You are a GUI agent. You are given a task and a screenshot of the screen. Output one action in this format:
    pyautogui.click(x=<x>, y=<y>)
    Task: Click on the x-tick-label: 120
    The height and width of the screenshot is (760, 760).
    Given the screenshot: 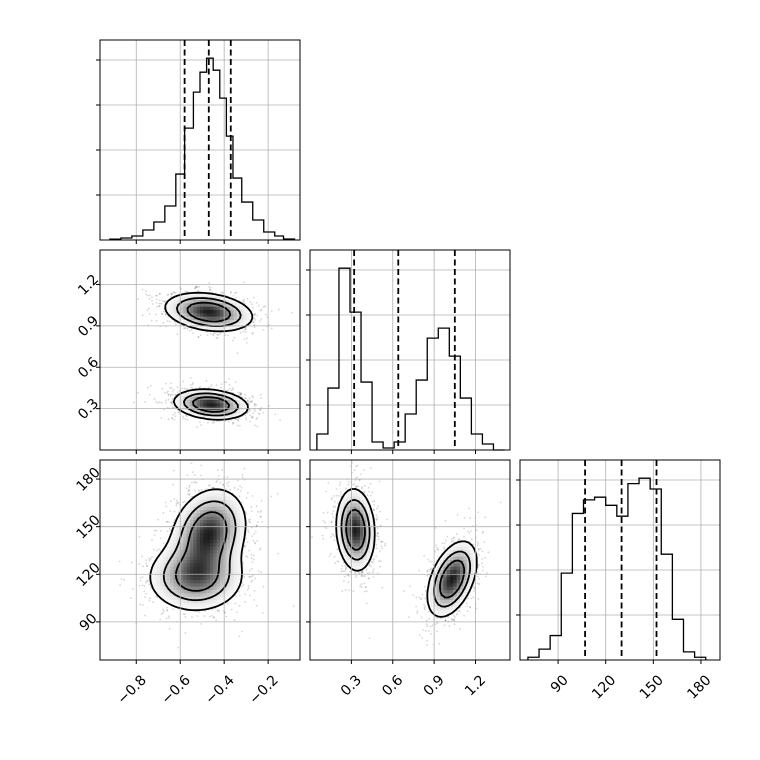 What is the action you would take?
    pyautogui.click(x=604, y=687)
    